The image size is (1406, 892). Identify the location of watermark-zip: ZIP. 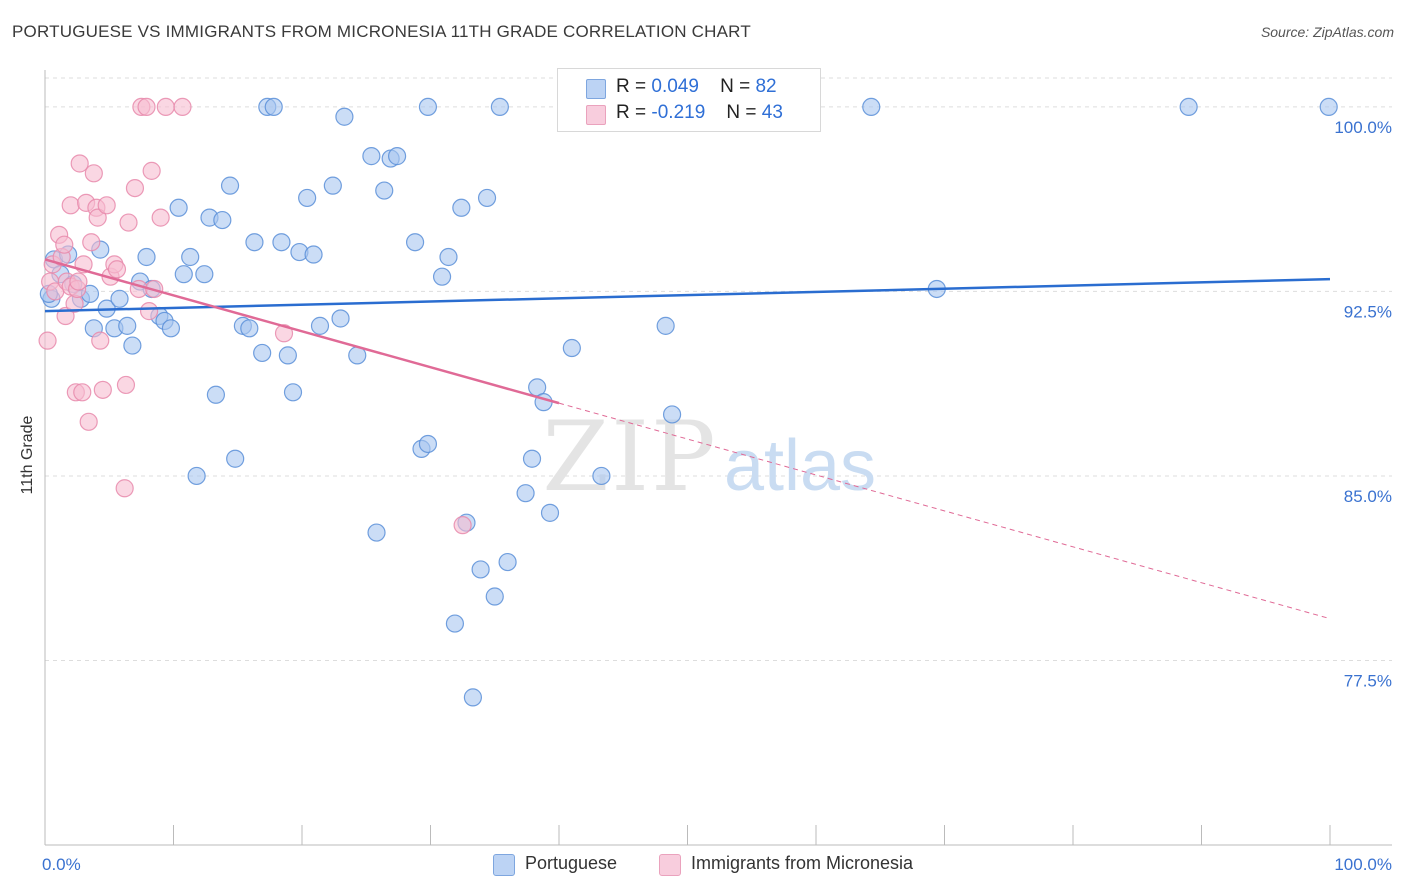
(629, 457).